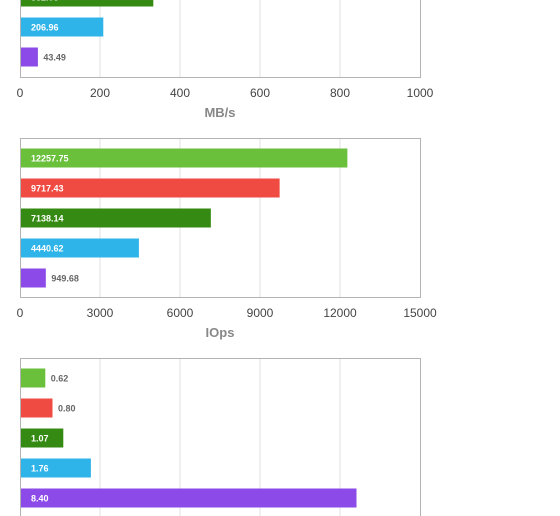 The width and height of the screenshot is (560, 516). What do you see at coordinates (67, 409) in the screenshot?
I see `data-label: 0.80` at bounding box center [67, 409].